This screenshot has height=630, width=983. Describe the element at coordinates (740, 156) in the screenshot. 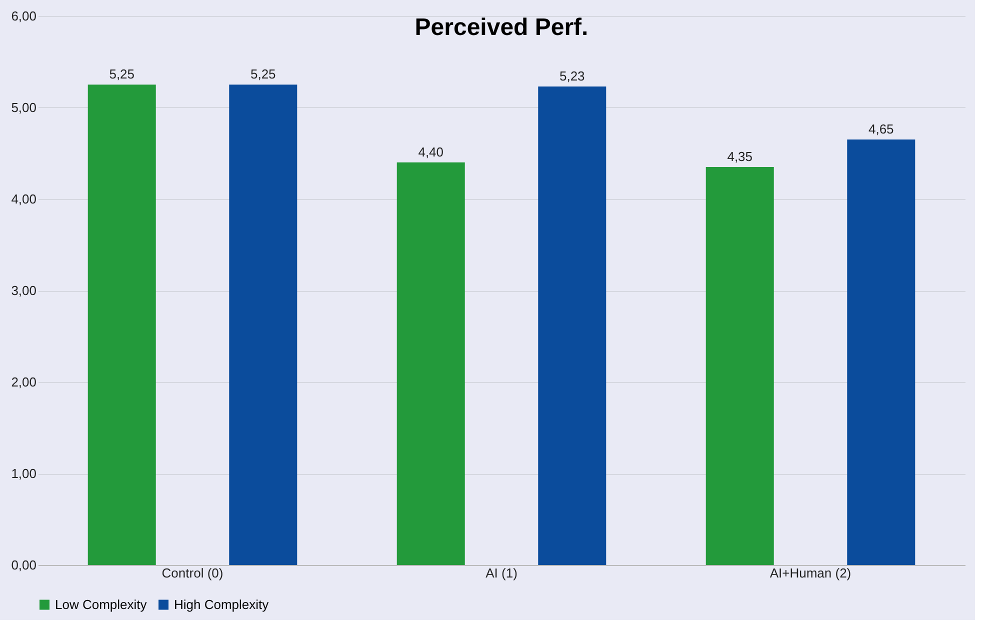

I see `data-label: 4,35` at that location.